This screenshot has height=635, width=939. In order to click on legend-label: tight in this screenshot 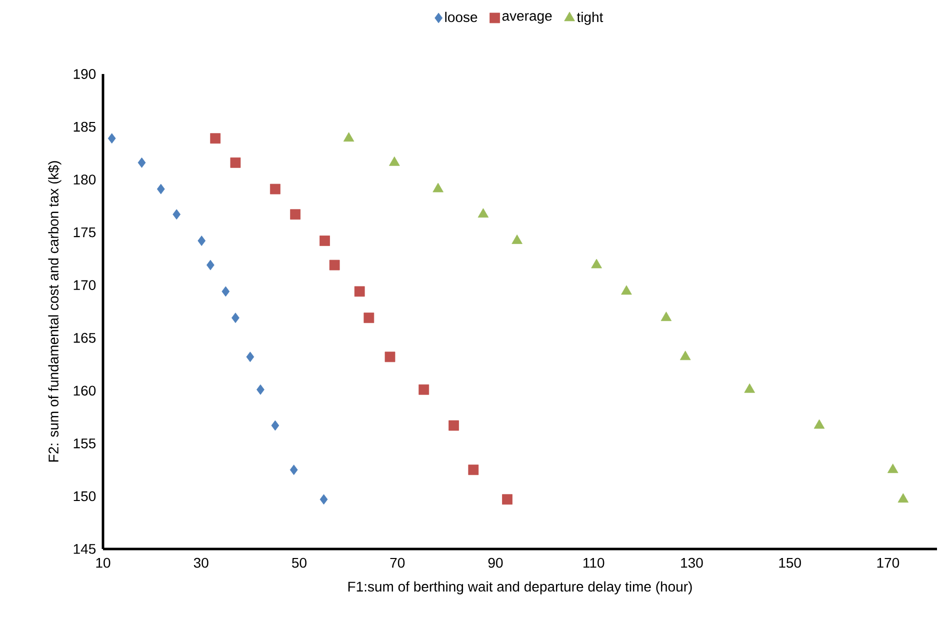, I will do `click(590, 18)`.